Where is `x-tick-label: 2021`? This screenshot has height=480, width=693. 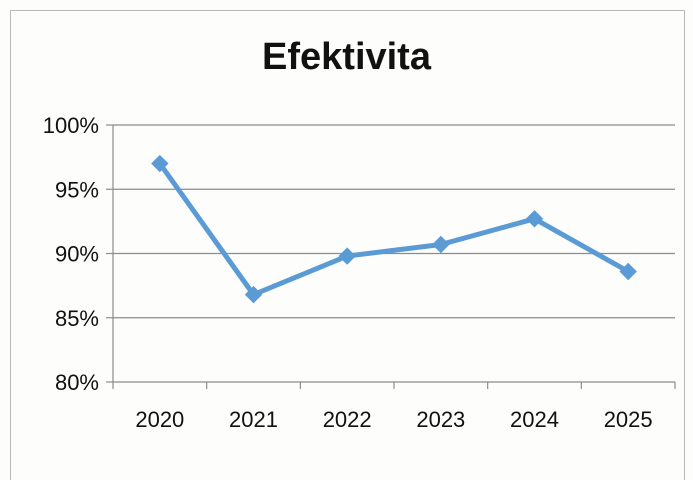
x-tick-label: 2021 is located at coordinates (253, 419).